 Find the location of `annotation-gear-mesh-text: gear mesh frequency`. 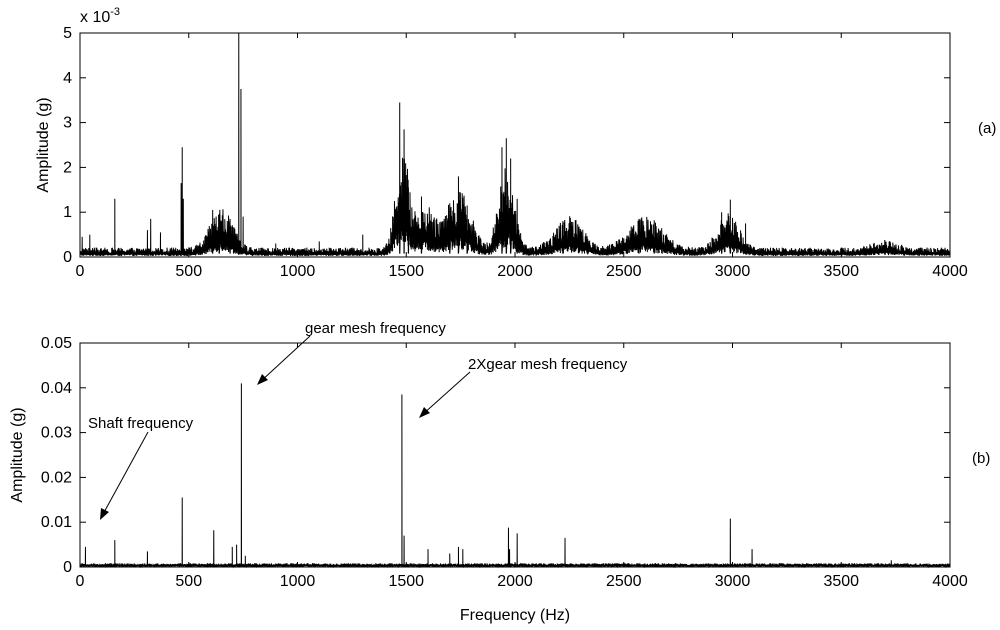

annotation-gear-mesh-text: gear mesh frequency is located at coordinates (375, 328).